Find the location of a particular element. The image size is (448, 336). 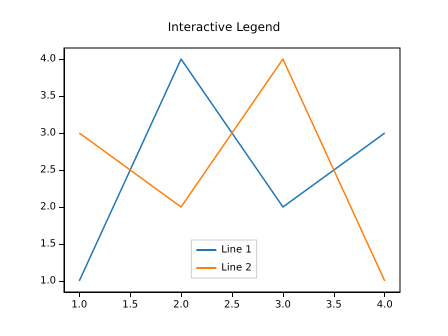

x-tick-label: 1.0 is located at coordinates (79, 305).